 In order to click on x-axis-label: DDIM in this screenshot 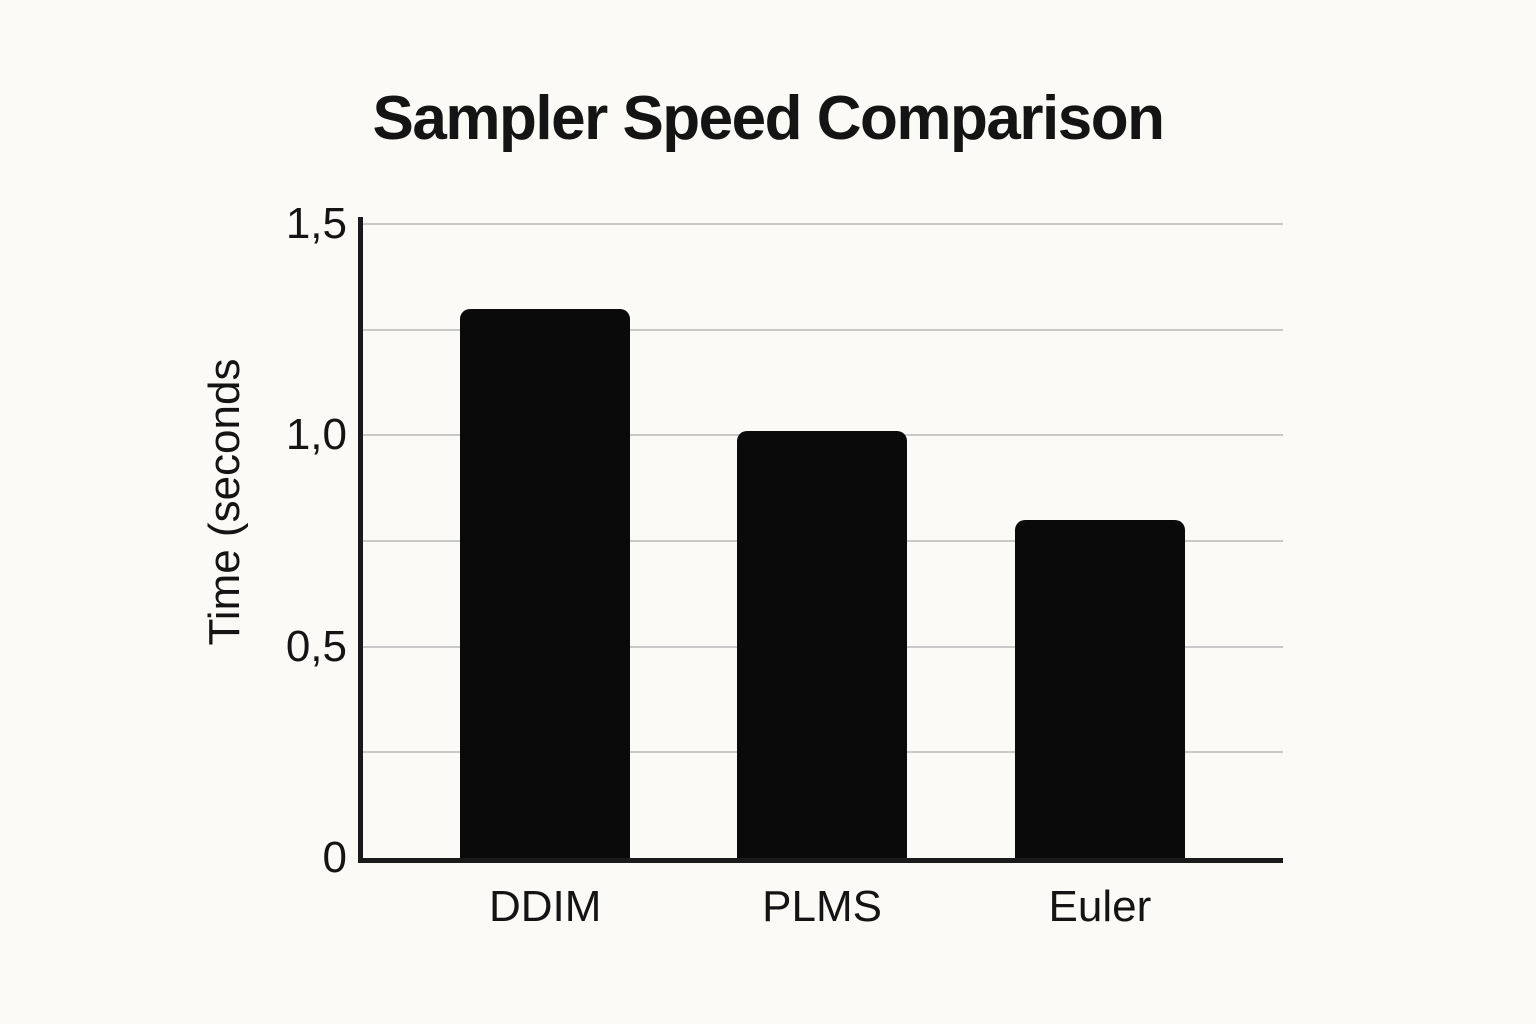, I will do `click(545, 906)`.